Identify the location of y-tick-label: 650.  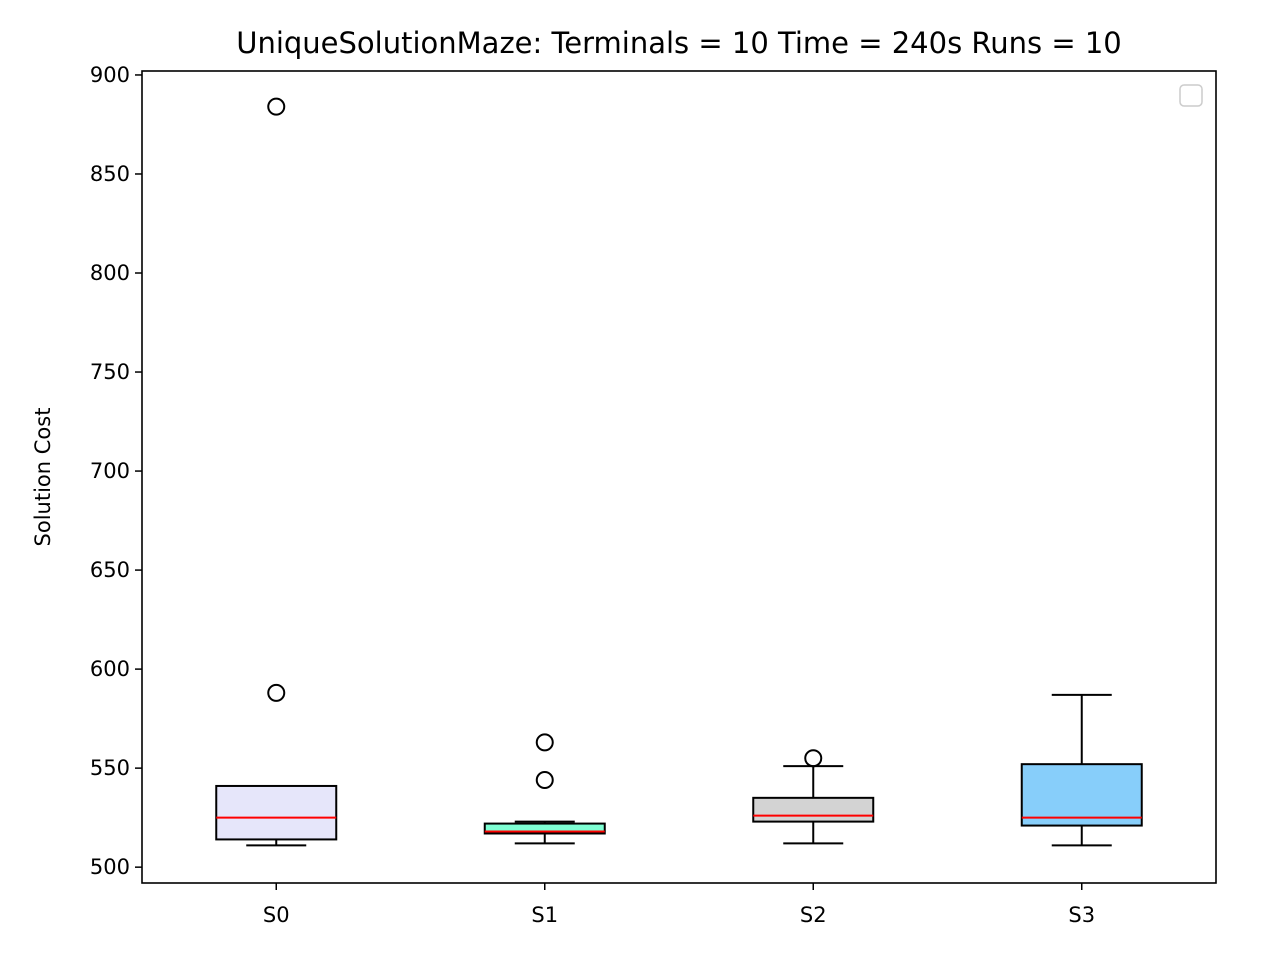
(110, 570).